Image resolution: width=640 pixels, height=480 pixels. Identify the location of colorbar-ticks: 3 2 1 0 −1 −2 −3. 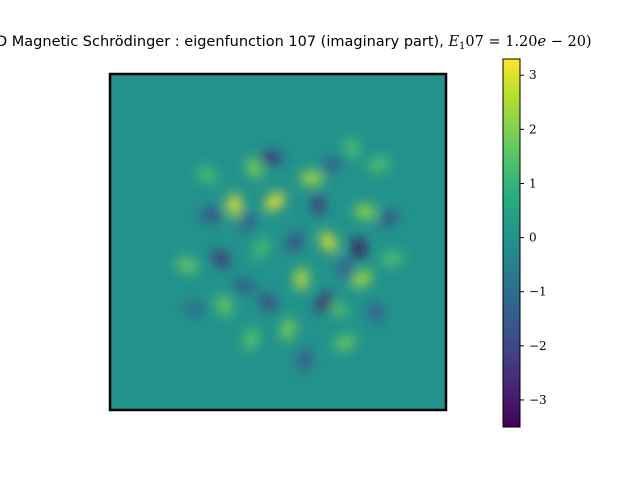
(533, 237).